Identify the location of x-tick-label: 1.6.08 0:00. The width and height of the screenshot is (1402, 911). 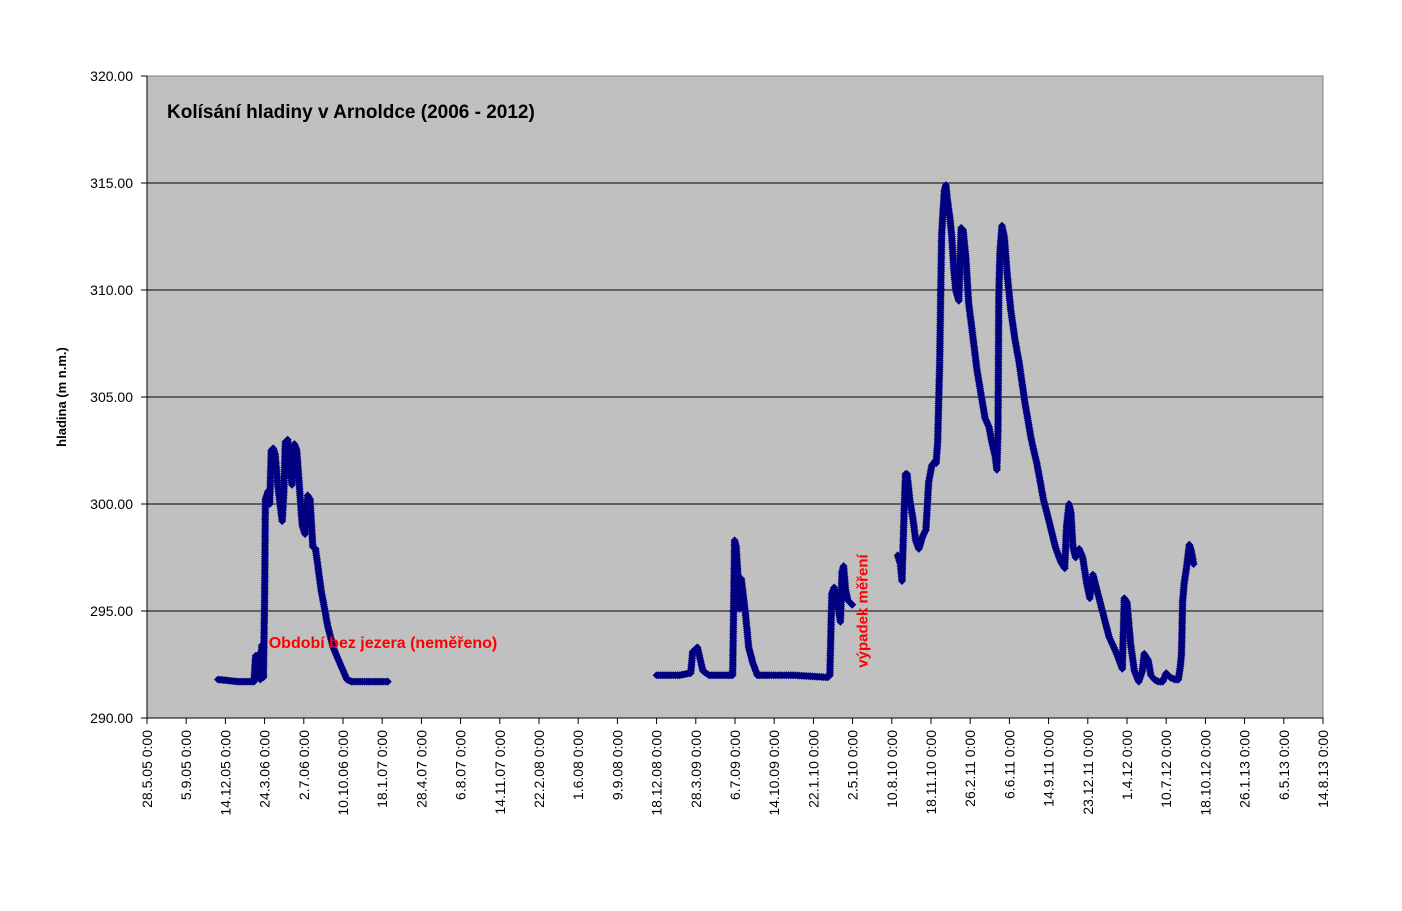
(578, 765).